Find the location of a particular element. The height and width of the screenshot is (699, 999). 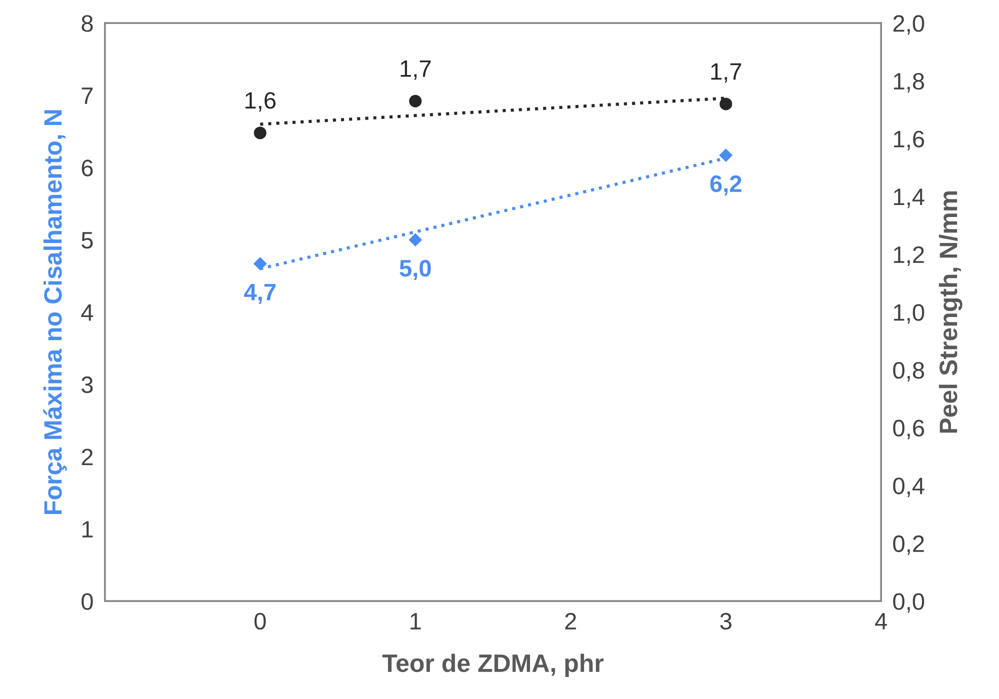

y-tick-label: 2 is located at coordinates (87, 457).